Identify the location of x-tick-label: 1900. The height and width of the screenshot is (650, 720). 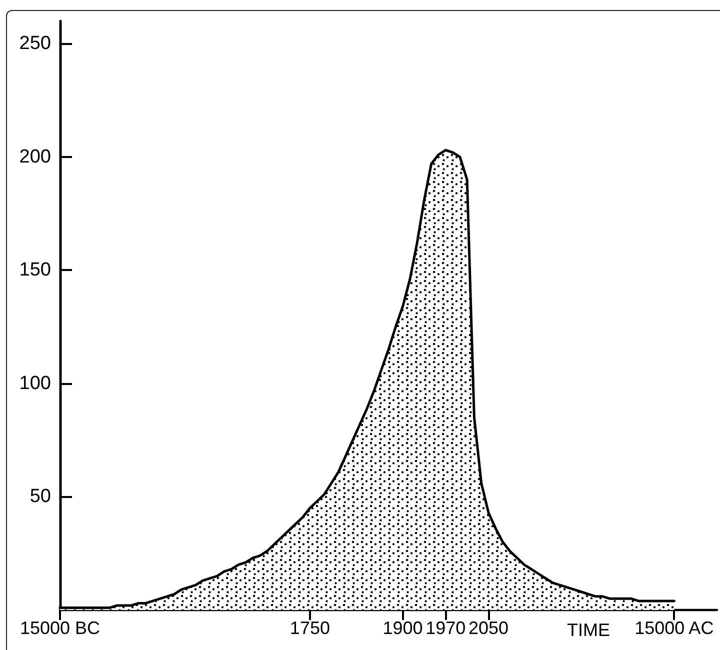
(402, 628).